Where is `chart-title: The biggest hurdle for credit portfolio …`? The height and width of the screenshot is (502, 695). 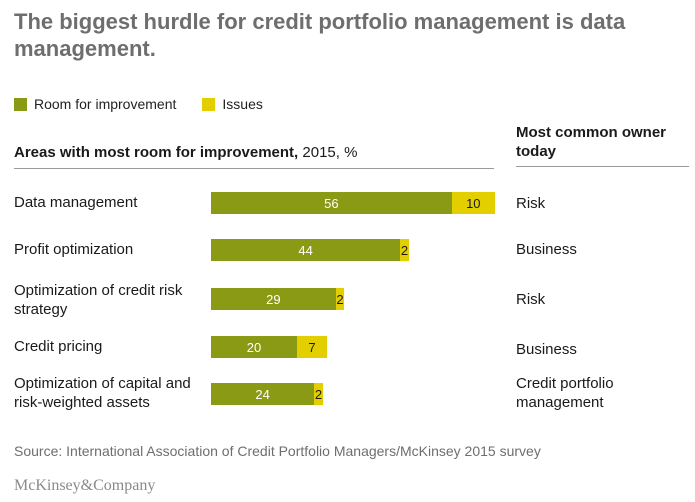 chart-title: The biggest hurdle for credit portfolio … is located at coordinates (320, 35).